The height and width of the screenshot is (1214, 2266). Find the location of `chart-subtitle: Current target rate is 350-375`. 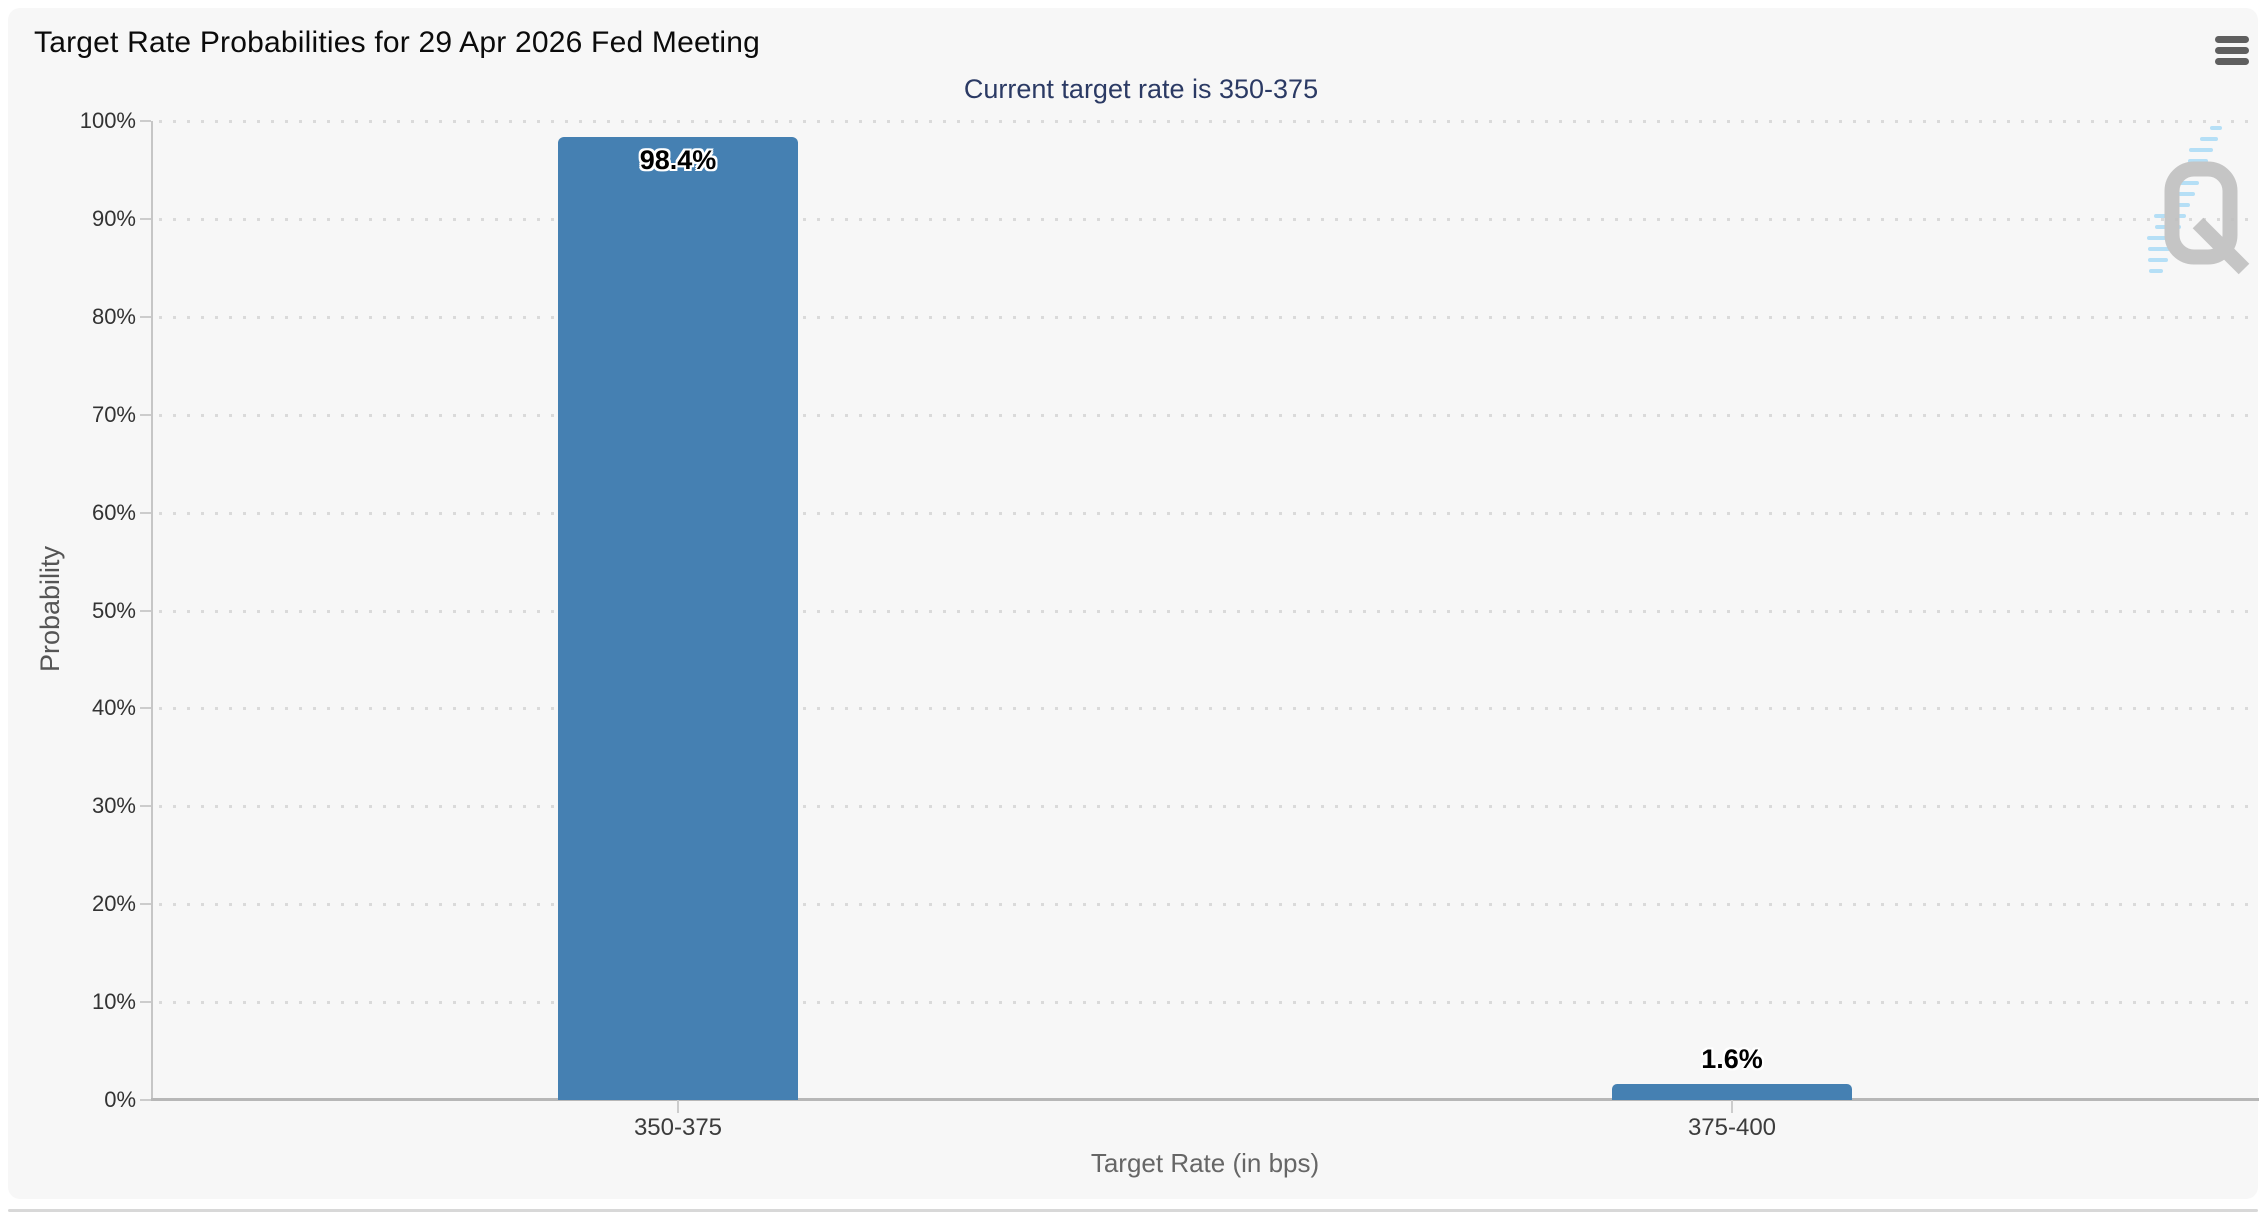

chart-subtitle: Current target rate is 350-375 is located at coordinates (1141, 89).